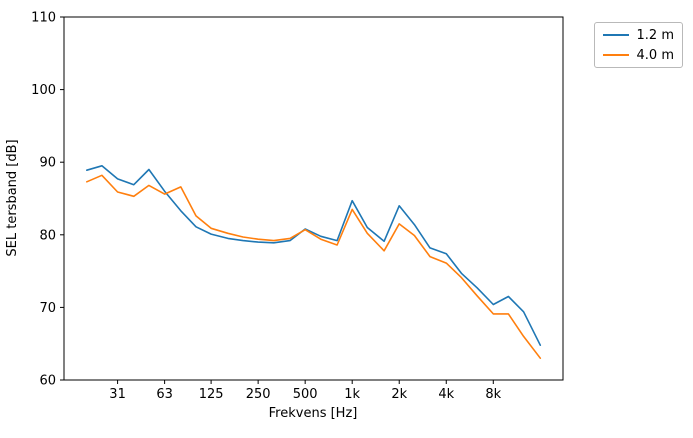 The width and height of the screenshot is (693, 438). Describe the element at coordinates (47, 381) in the screenshot. I see `y-tick-label: 60` at that location.